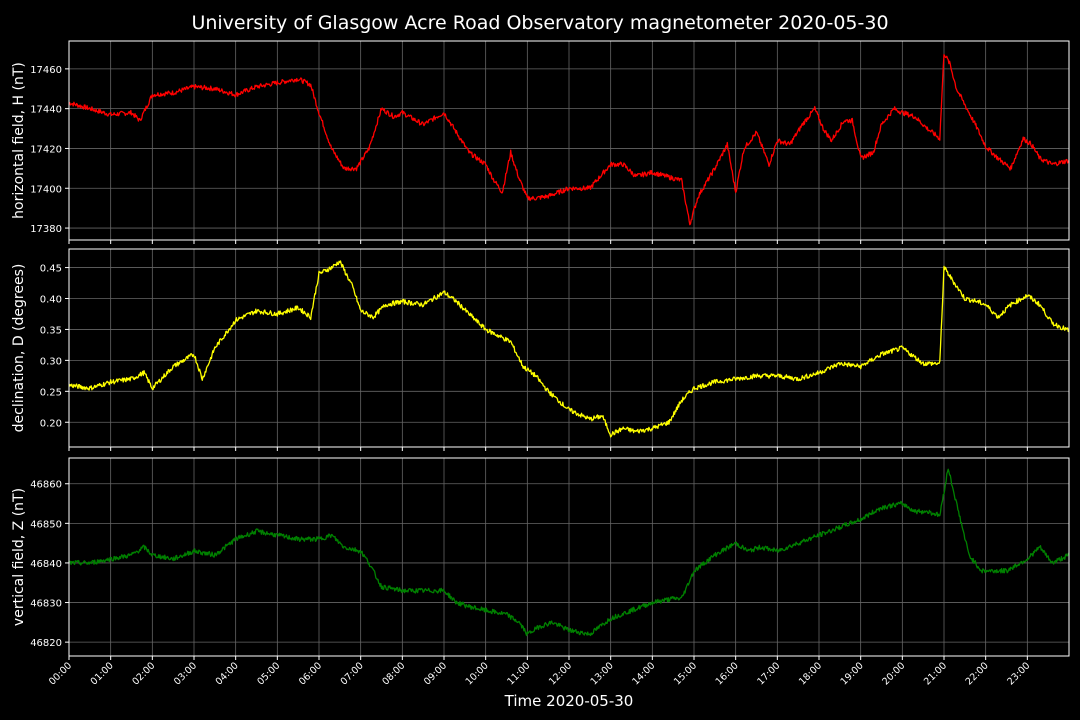 Image resolution: width=1080 pixels, height=720 pixels. I want to click on x-tick-label: 04:00, so click(227, 673).